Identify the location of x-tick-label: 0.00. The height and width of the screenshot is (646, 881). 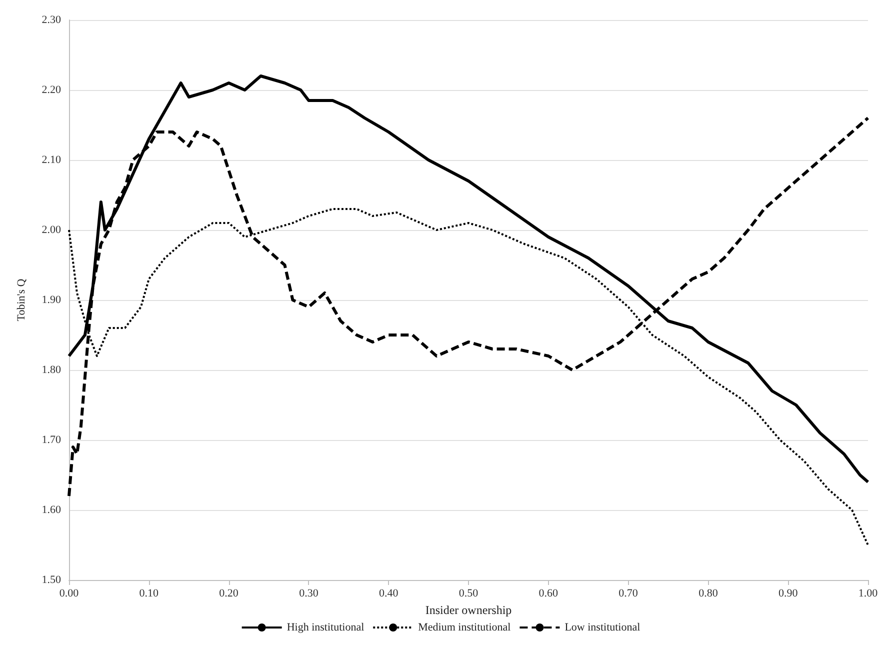
(69, 594).